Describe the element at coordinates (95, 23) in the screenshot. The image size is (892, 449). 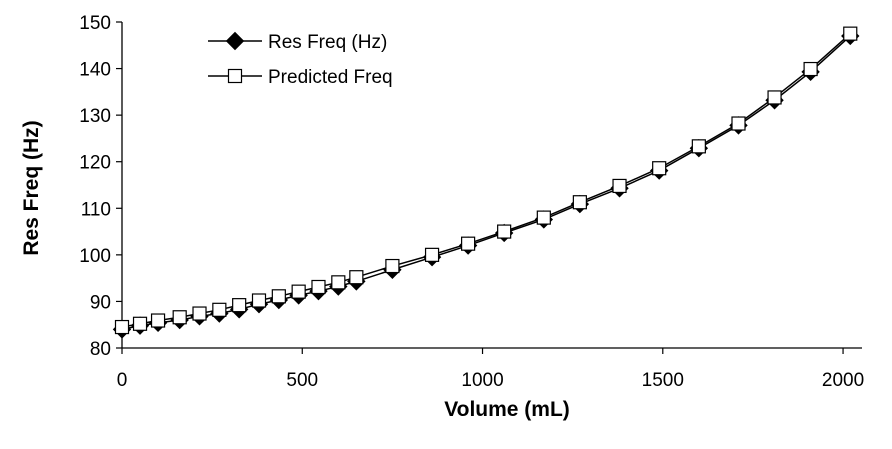
I see `y-tick-label: 150` at that location.